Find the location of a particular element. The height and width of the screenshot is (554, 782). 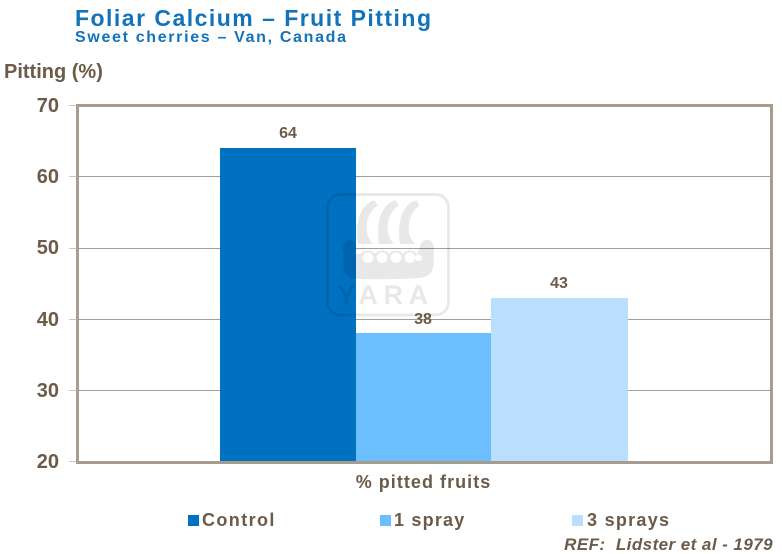

svg-text: YARA is located at coordinates (385, 295).